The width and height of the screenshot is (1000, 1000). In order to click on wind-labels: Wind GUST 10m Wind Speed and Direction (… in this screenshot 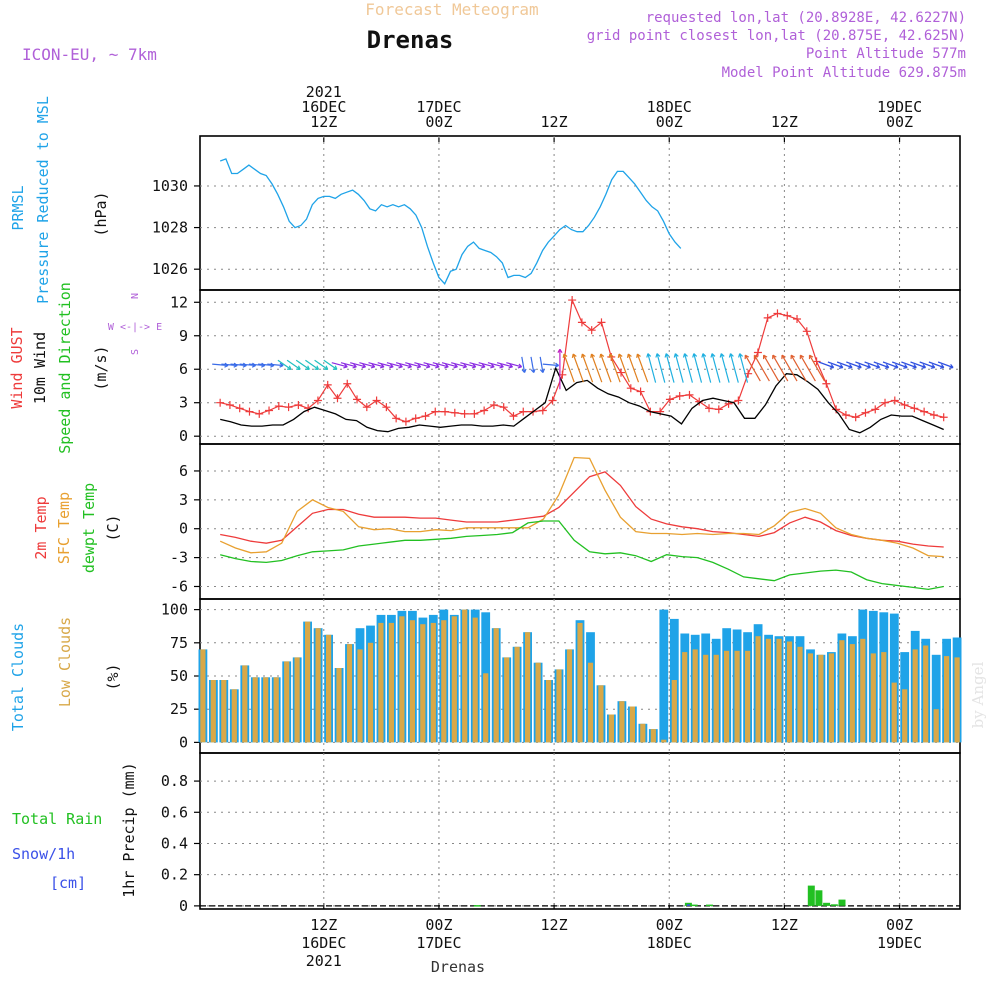, I will do `click(85, 368)`.